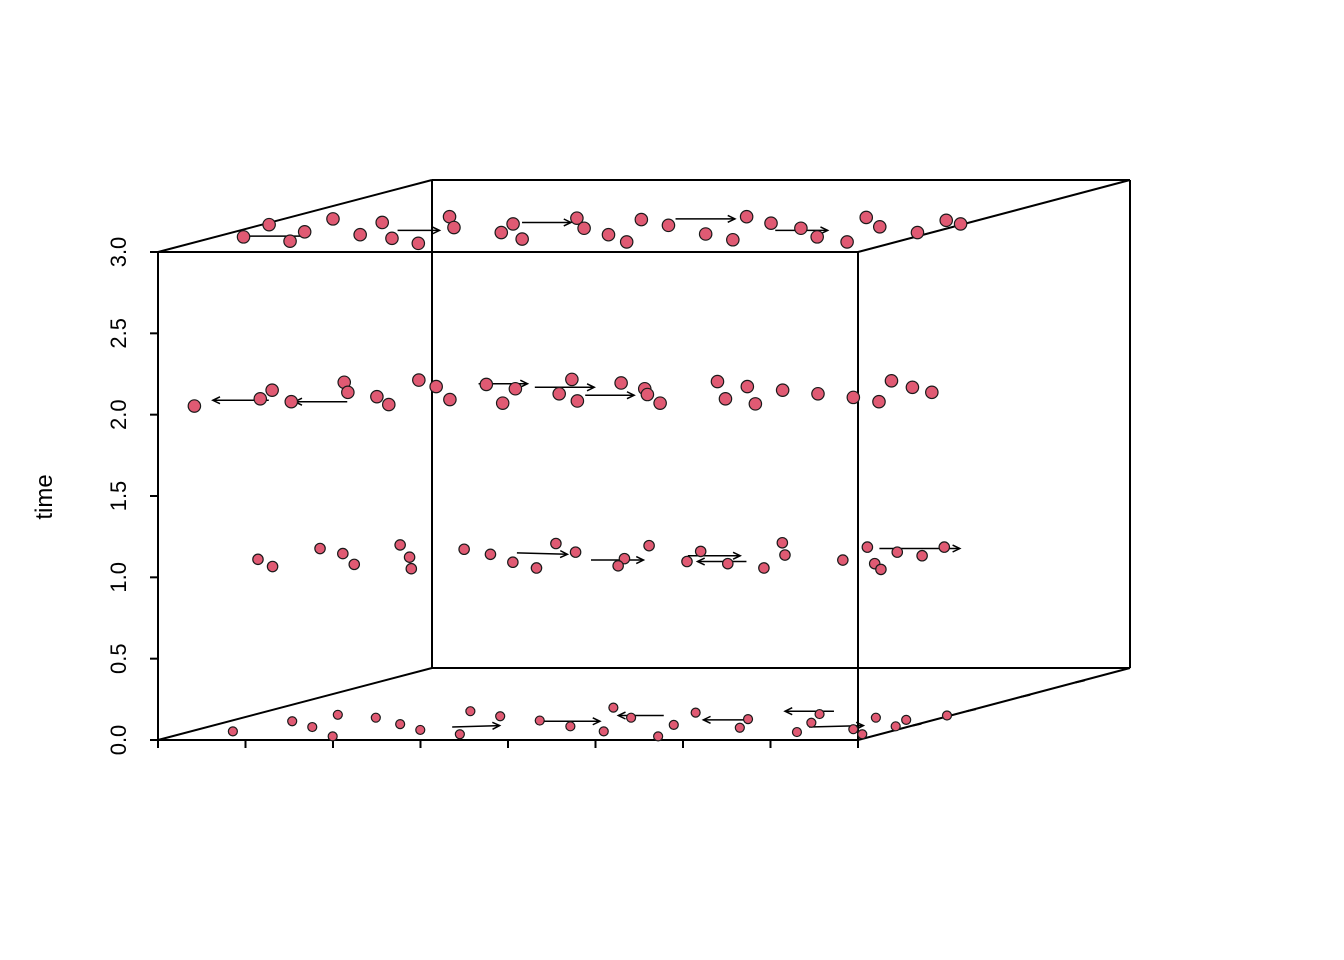 This screenshot has height=960, width=1344. What do you see at coordinates (994, 704) in the screenshot?
I see `right-bottom-depth-edge` at bounding box center [994, 704].